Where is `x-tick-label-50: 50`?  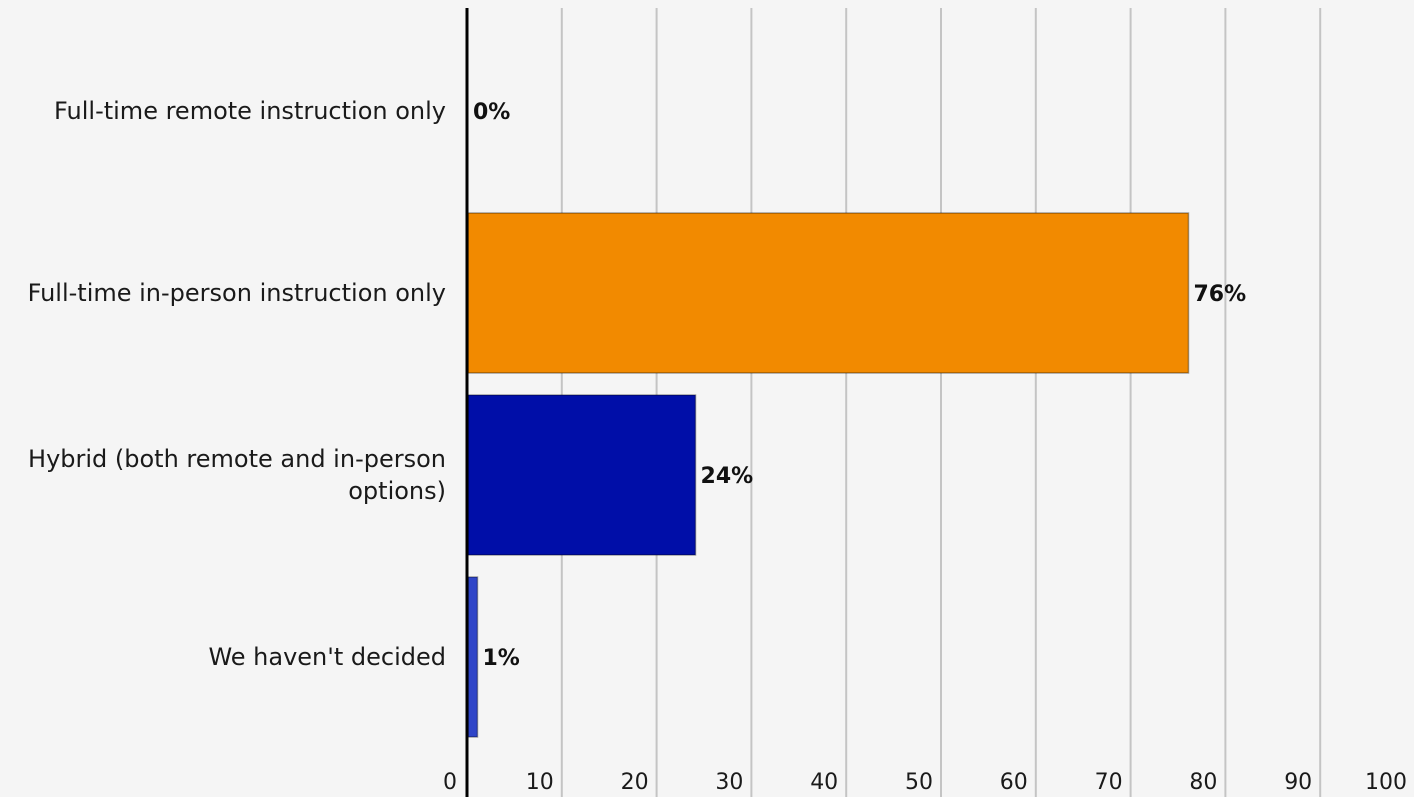
x-tick-label-50: 50 is located at coordinates (919, 782).